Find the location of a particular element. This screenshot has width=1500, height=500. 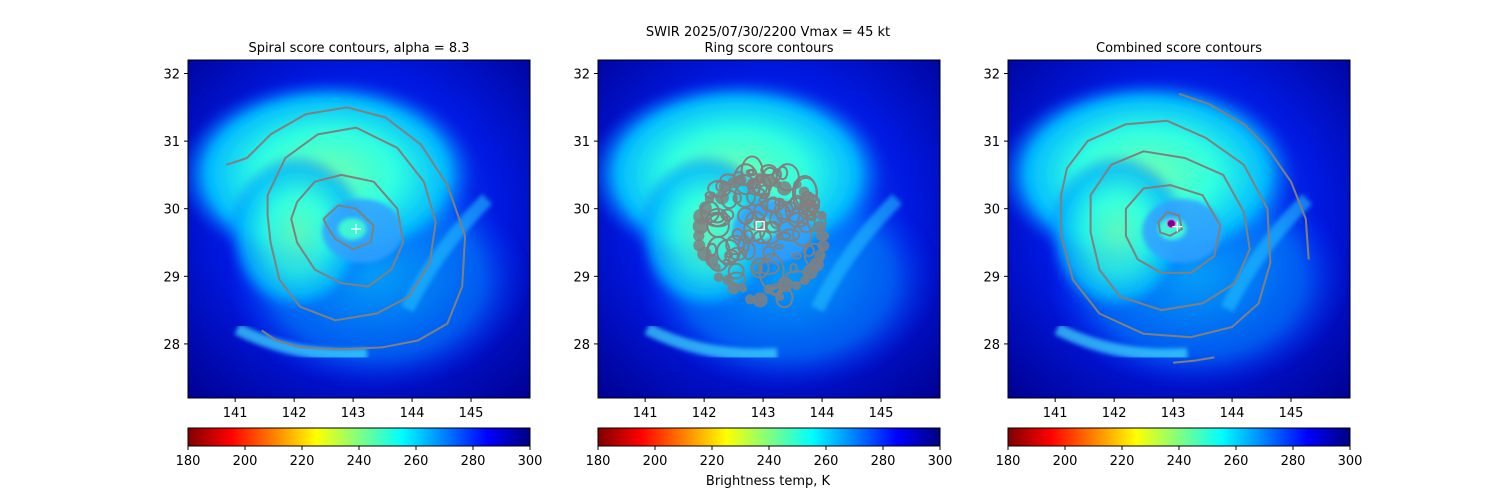

y-tick-label: 32 is located at coordinates (171, 75).